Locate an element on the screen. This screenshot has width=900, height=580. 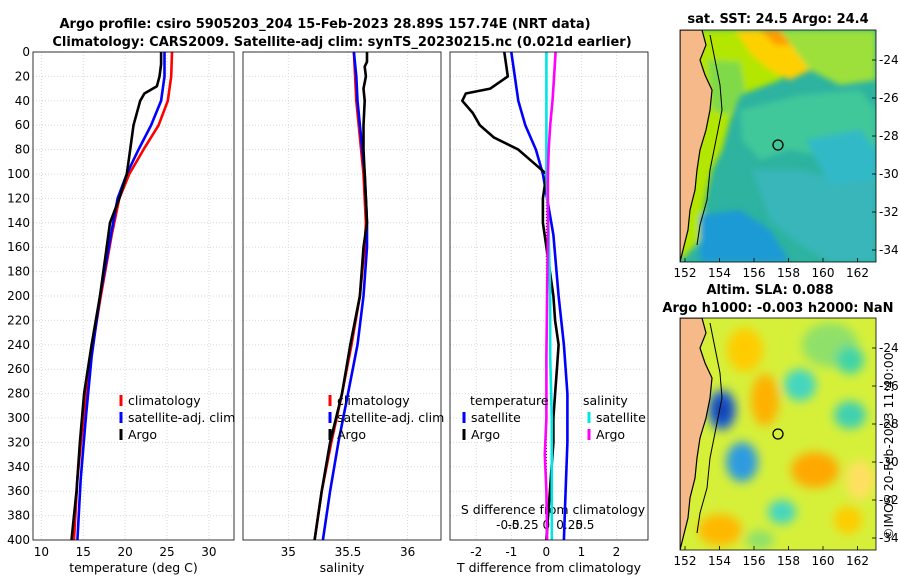
depth-tick-label: 260 is located at coordinates (18, 369).